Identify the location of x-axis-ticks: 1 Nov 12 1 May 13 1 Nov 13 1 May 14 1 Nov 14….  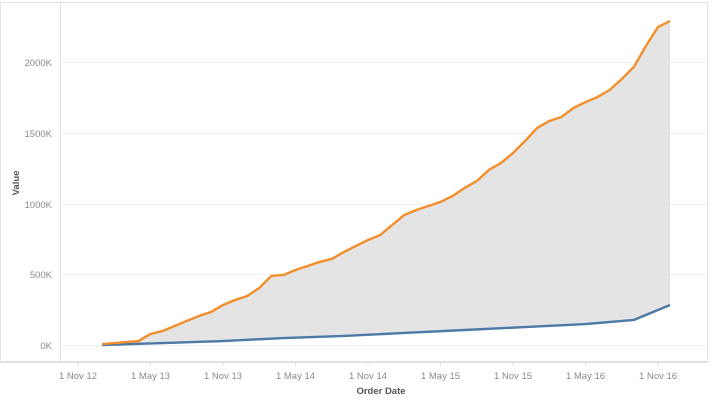
(368, 372).